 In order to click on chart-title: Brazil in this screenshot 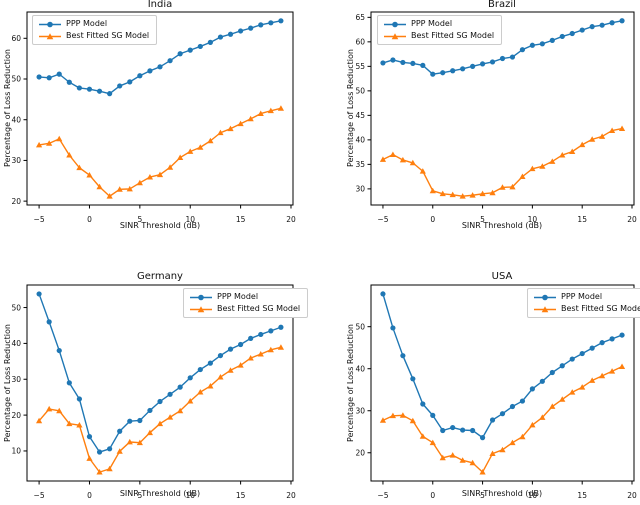, I will do `click(502, 5)`.